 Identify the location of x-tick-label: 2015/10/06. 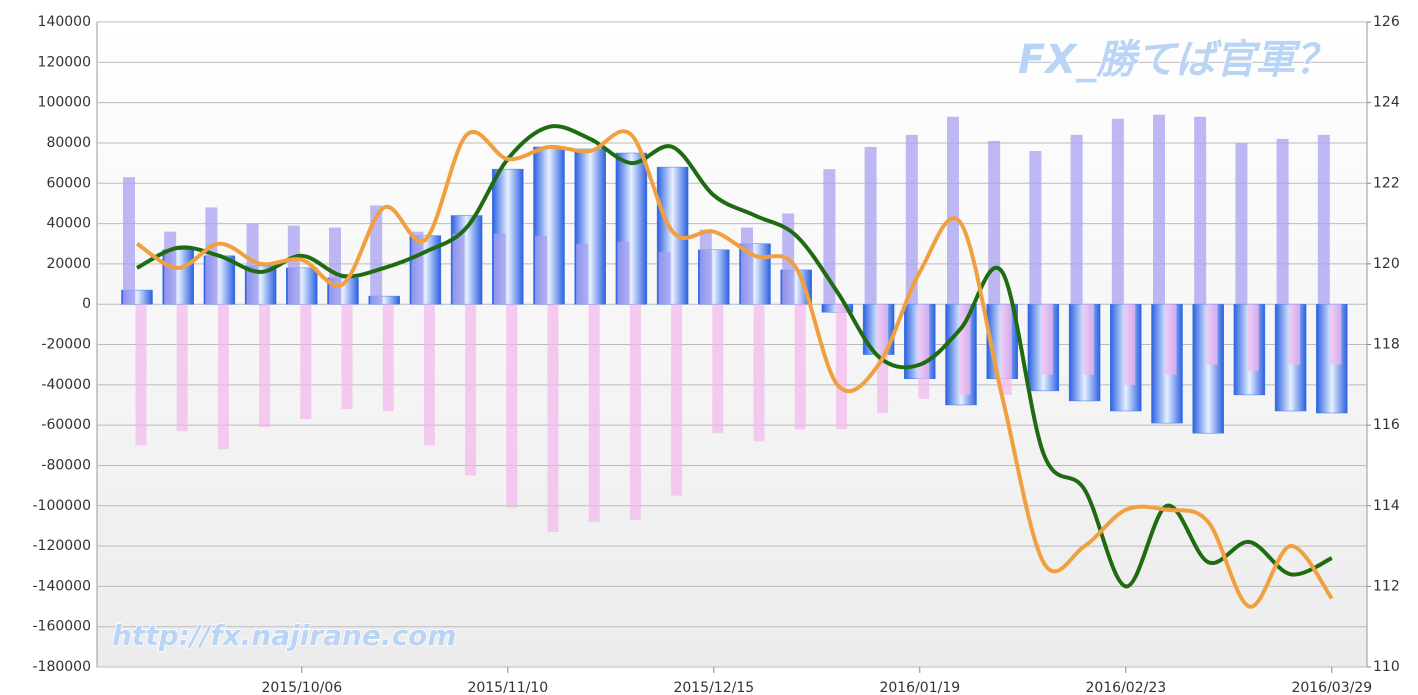
(301, 687).